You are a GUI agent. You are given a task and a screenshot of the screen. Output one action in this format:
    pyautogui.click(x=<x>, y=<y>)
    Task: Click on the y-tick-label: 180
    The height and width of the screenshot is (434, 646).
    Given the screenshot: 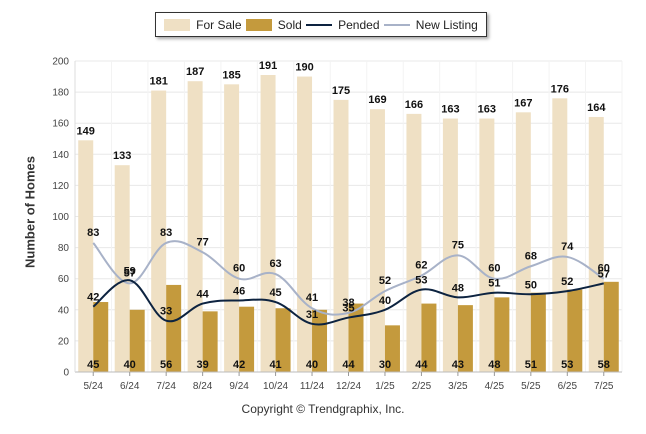 What is the action you would take?
    pyautogui.click(x=60, y=93)
    